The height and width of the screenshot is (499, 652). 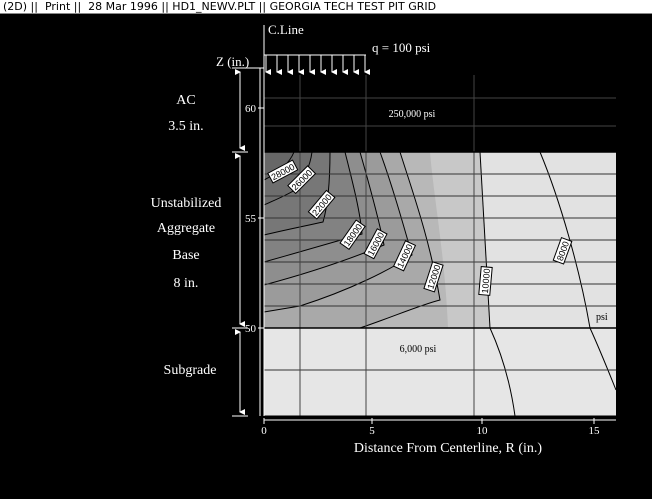 I want to click on base-layer-line-2: Aggregate, so click(x=186, y=228).